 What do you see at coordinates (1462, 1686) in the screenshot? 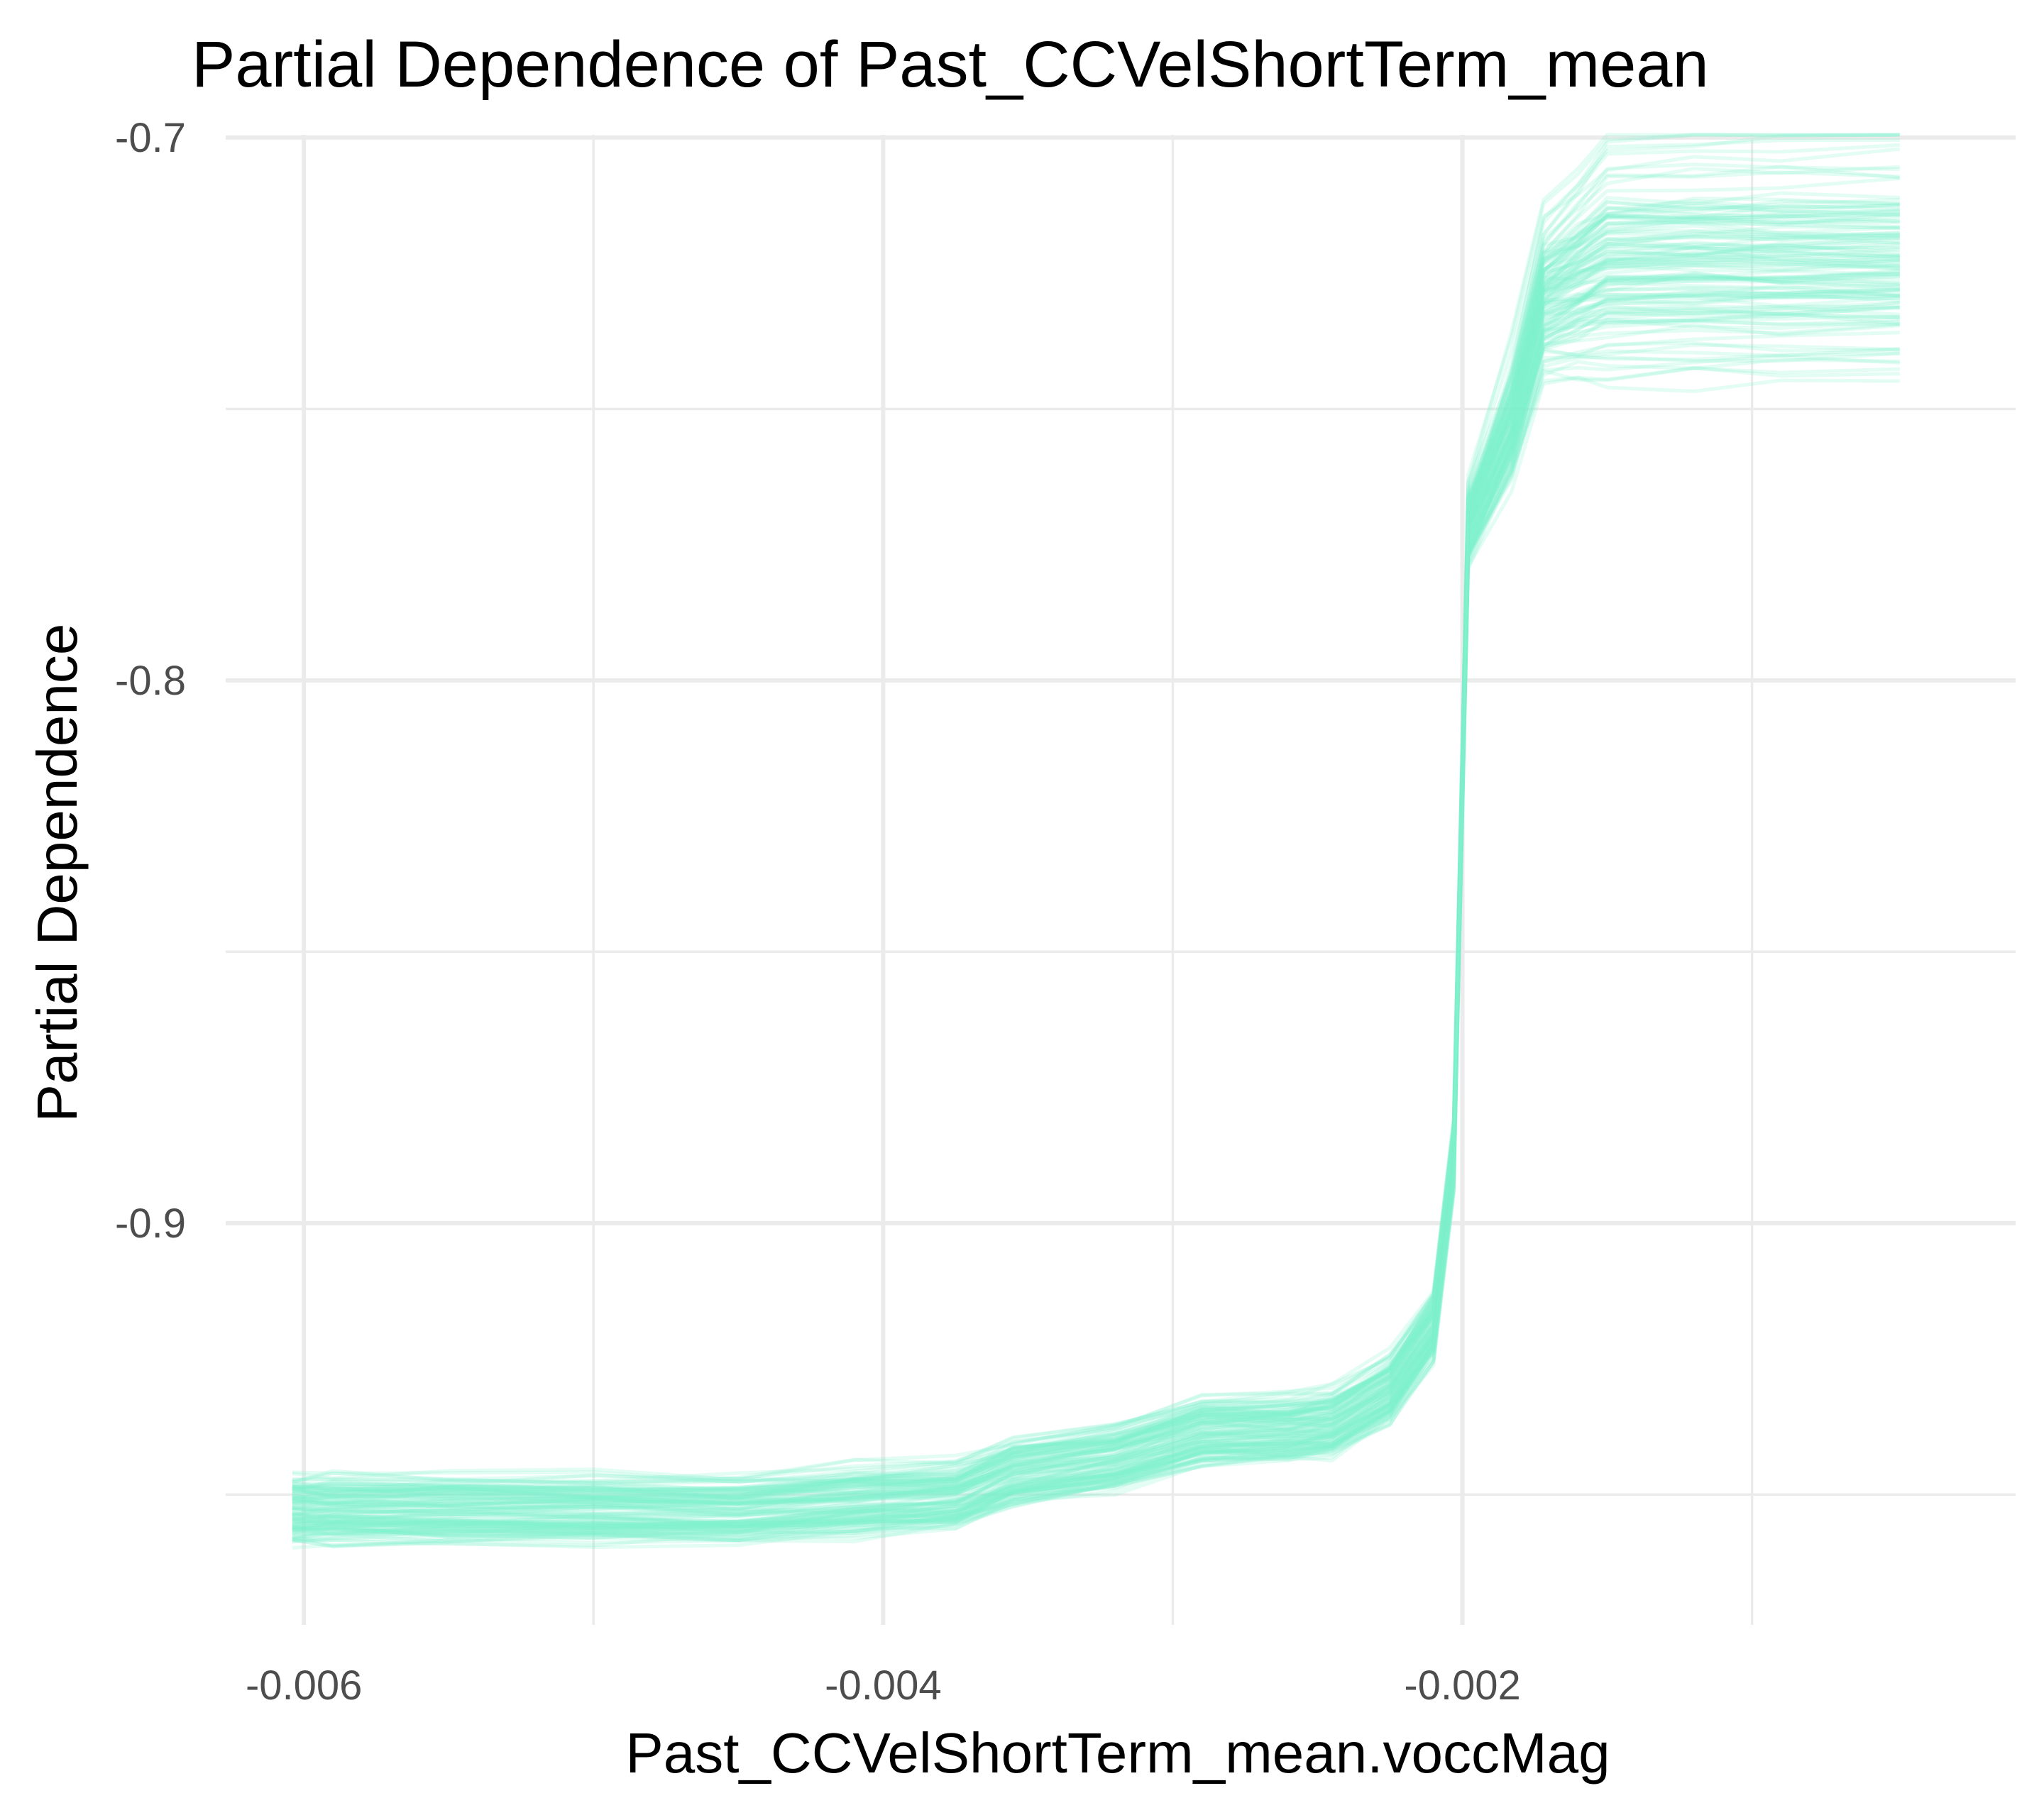
I see `x-tick-label: -0.002` at bounding box center [1462, 1686].